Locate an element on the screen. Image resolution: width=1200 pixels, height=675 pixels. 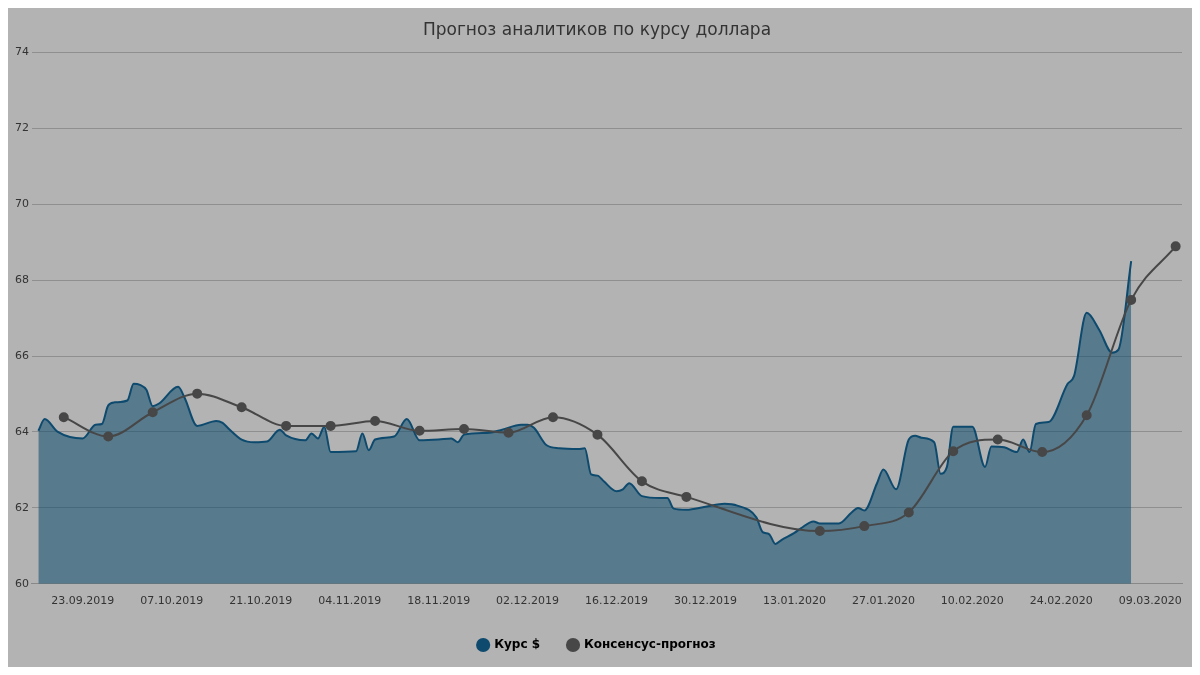
y-tick-label: 72 is located at coordinates (22, 128).